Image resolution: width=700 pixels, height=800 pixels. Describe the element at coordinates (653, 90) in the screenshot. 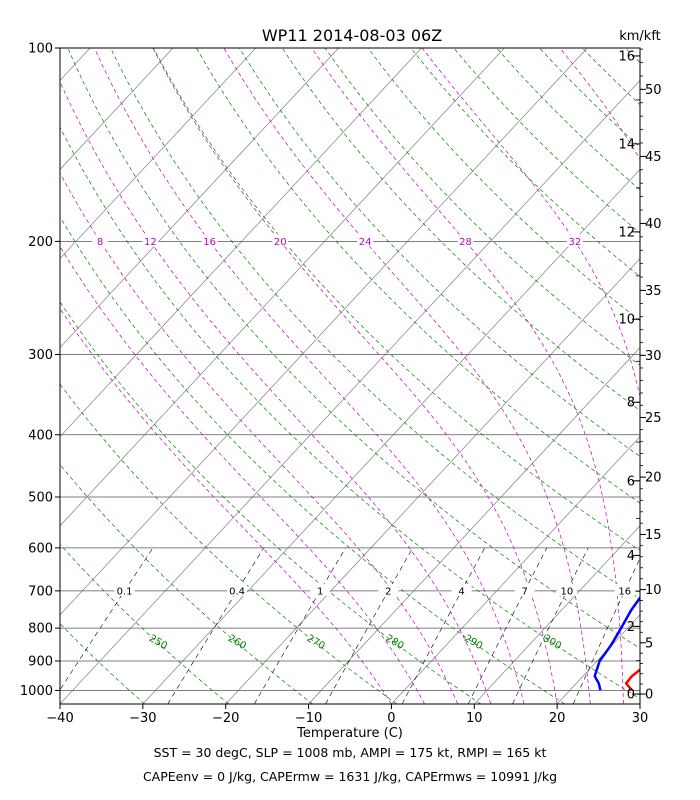

I see `kft-tick-label: 50` at that location.